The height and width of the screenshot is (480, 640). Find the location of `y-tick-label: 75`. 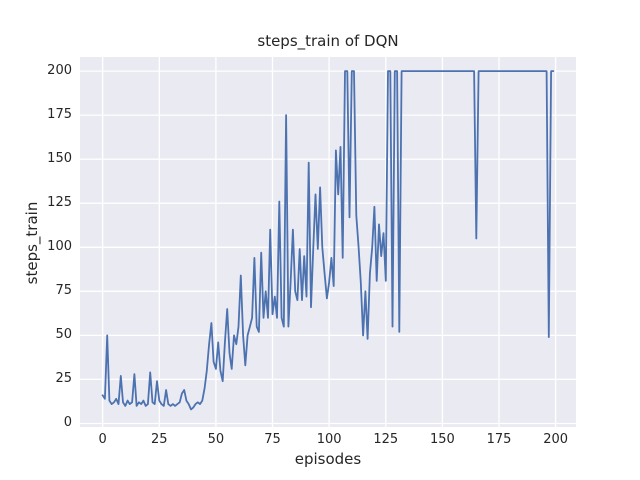

y-tick-label: 75 is located at coordinates (63, 291).